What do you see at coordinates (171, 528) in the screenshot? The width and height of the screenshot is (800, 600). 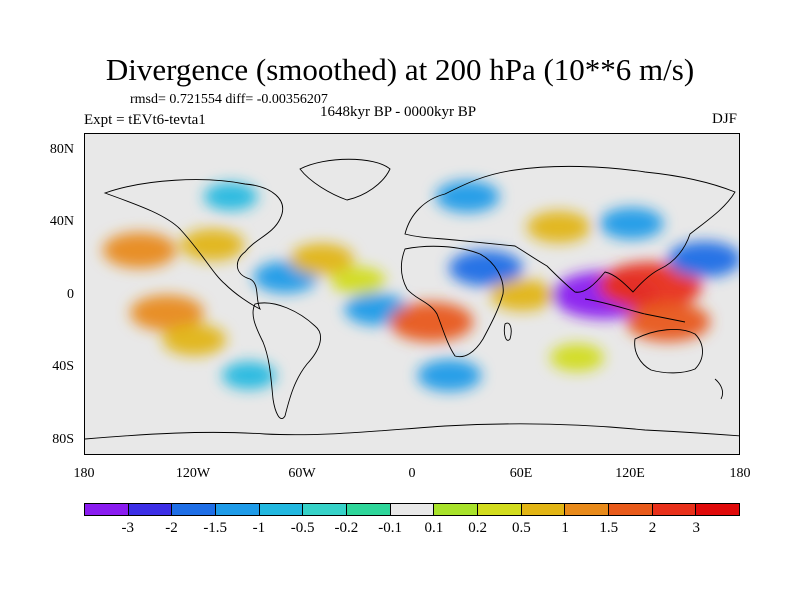 I see `colorbar-label: -2` at bounding box center [171, 528].